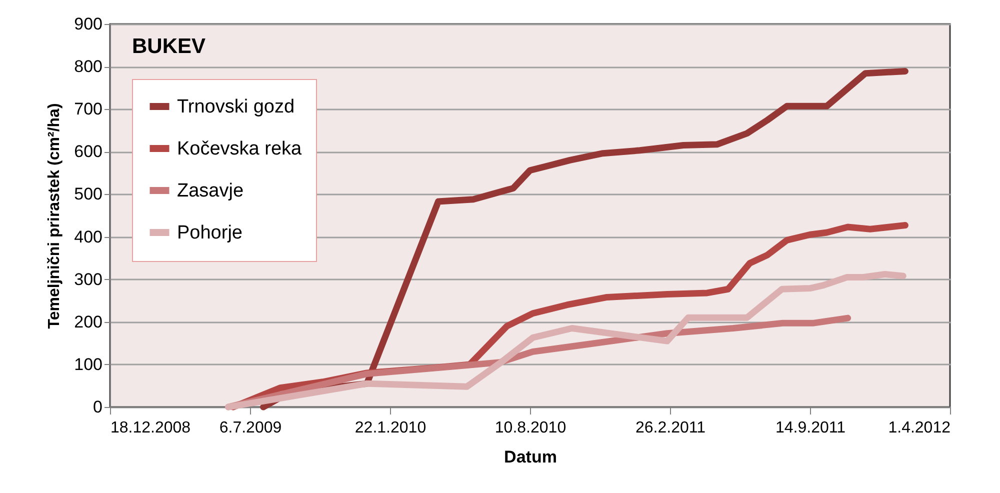 The image size is (1000, 493). I want to click on y-tick-label: 800, so click(88, 66).